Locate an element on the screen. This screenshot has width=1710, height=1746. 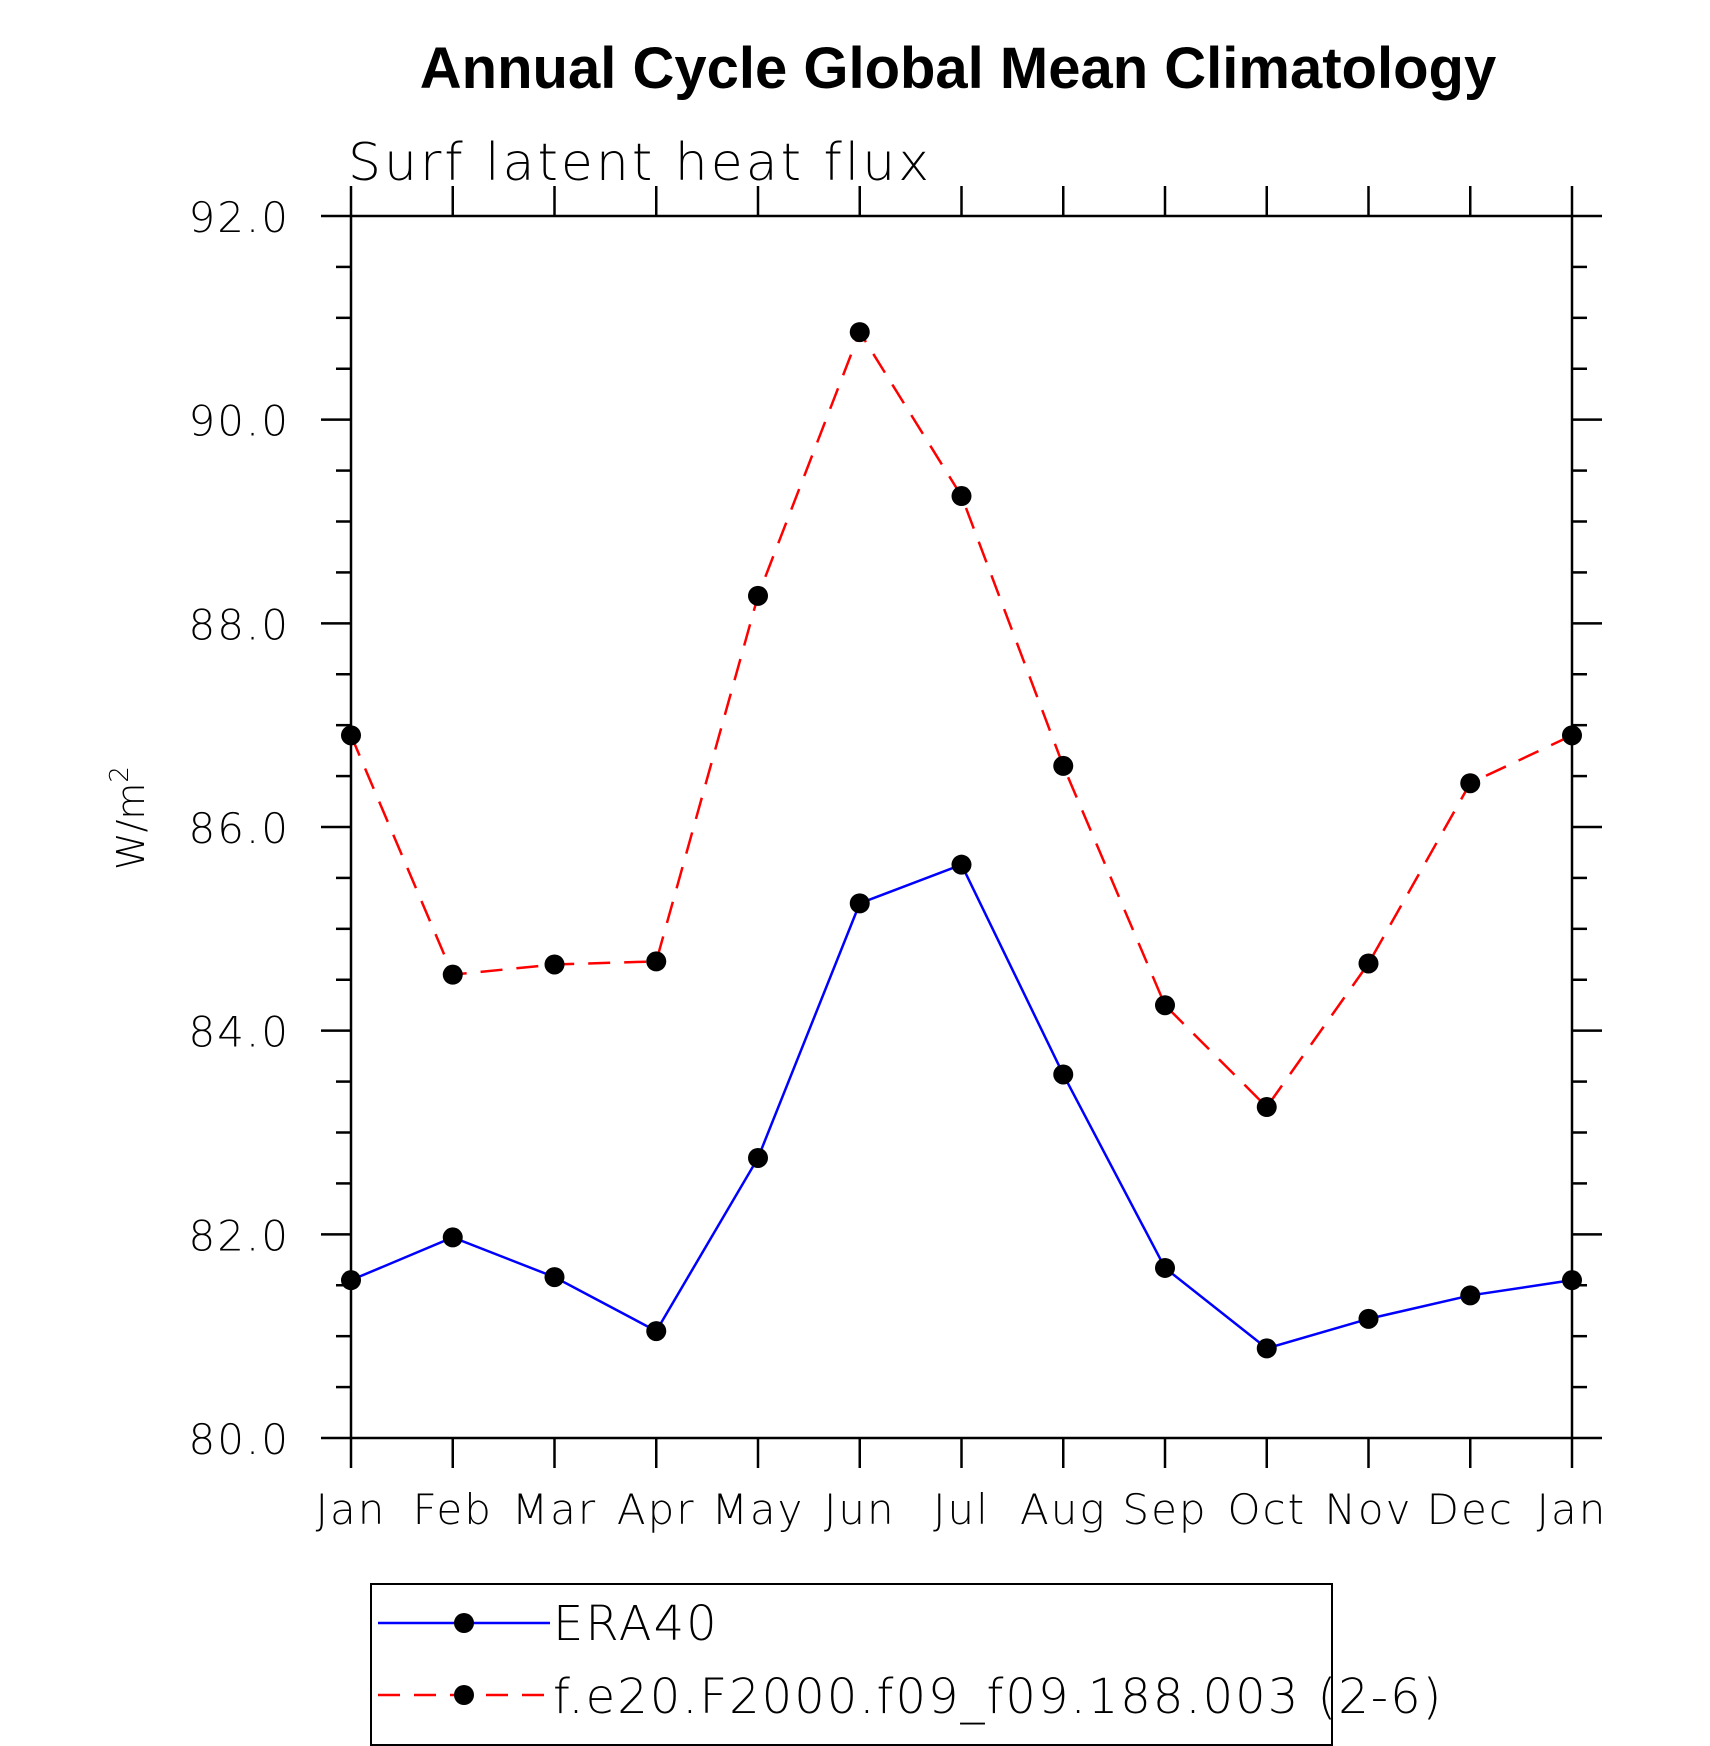
legend: ERA40 f.e20.F2000.f09_f09.188.003 (2-6) is located at coordinates (906, 1664).